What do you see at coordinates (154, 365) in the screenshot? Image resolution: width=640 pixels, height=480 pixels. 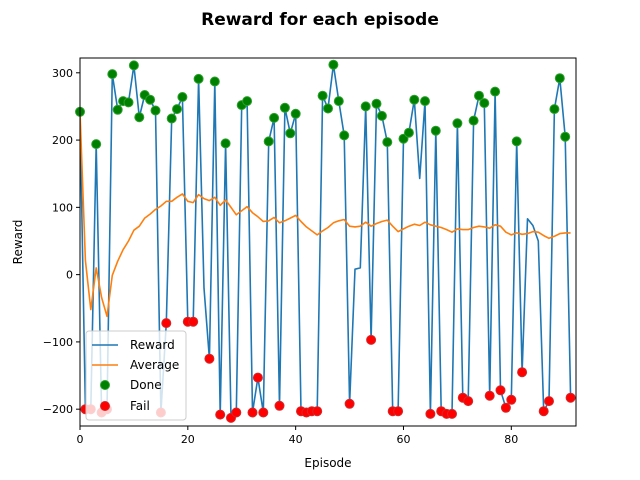 I see `legend-average-label: Average` at bounding box center [154, 365].